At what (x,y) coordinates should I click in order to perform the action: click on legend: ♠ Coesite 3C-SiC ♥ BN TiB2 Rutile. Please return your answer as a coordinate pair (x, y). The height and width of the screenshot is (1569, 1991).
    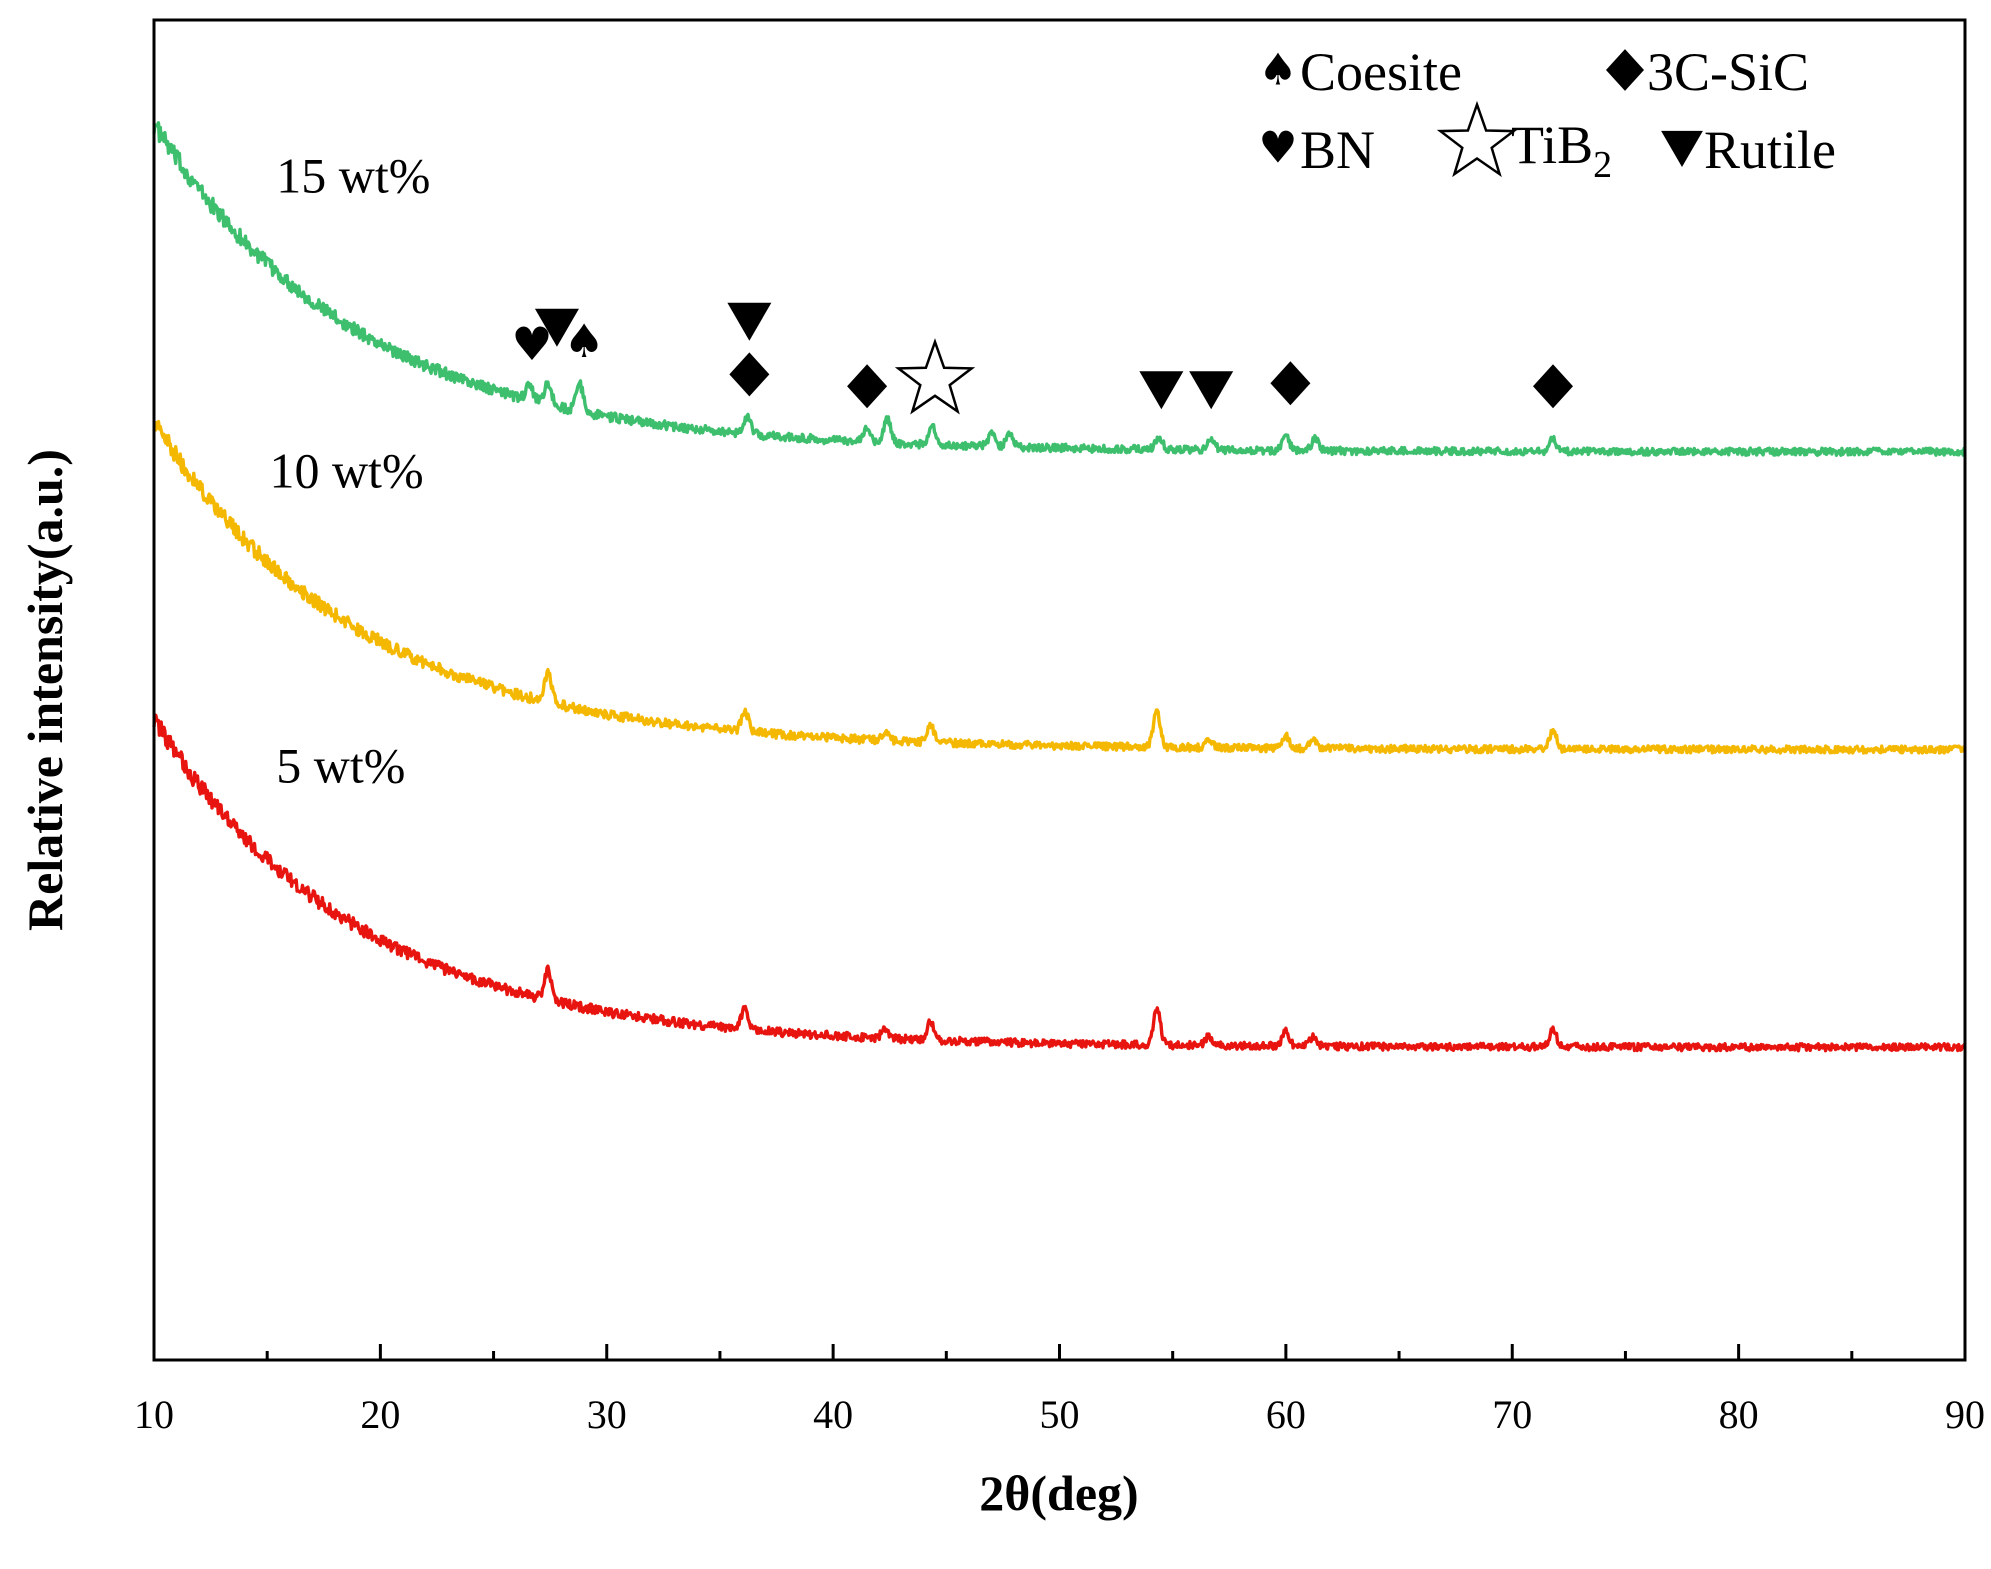
    Looking at the image, I should click on (1547, 114).